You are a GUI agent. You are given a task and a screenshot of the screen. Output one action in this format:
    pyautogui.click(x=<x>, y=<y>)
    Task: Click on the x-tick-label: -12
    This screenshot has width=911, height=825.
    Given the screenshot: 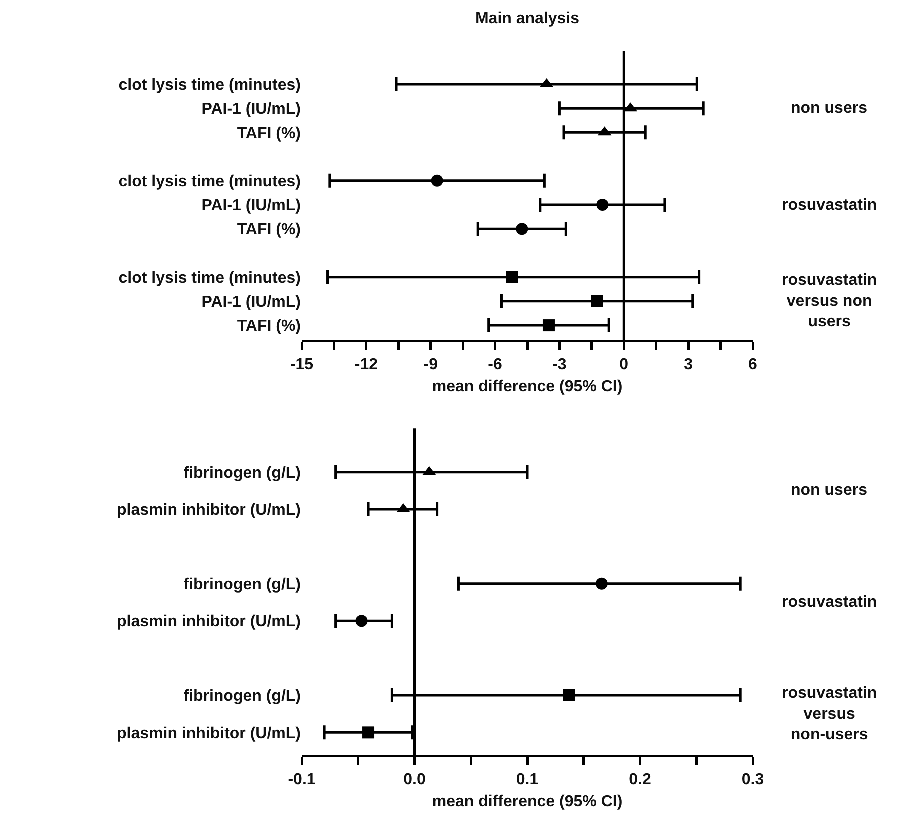 What is the action you would take?
    pyautogui.click(x=366, y=365)
    